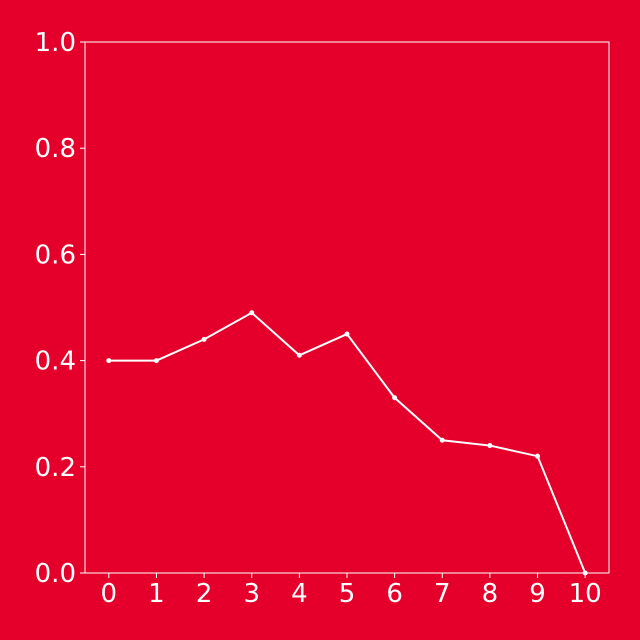  What do you see at coordinates (204, 594) in the screenshot?
I see `x-tick-label: 2` at bounding box center [204, 594].